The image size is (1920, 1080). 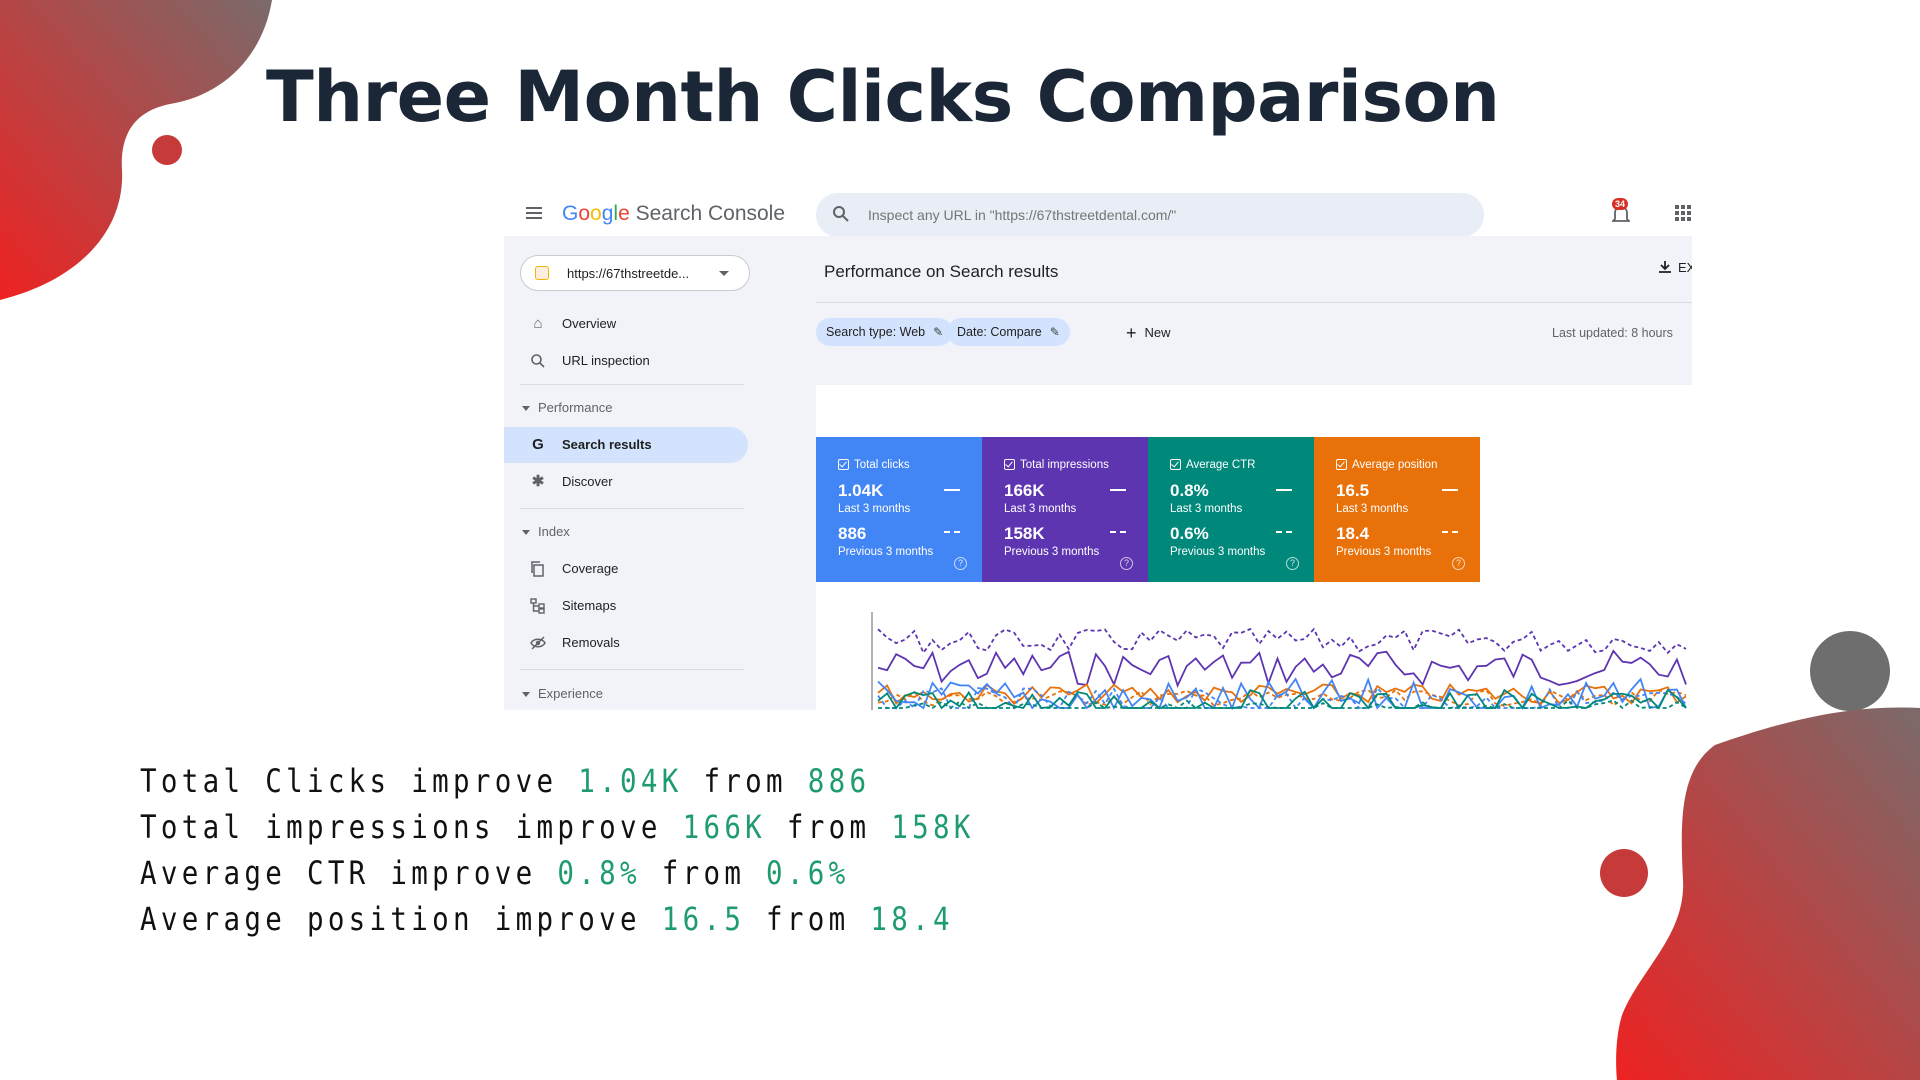 What do you see at coordinates (1620, 204) in the screenshot?
I see `notification-badge: 34` at bounding box center [1620, 204].